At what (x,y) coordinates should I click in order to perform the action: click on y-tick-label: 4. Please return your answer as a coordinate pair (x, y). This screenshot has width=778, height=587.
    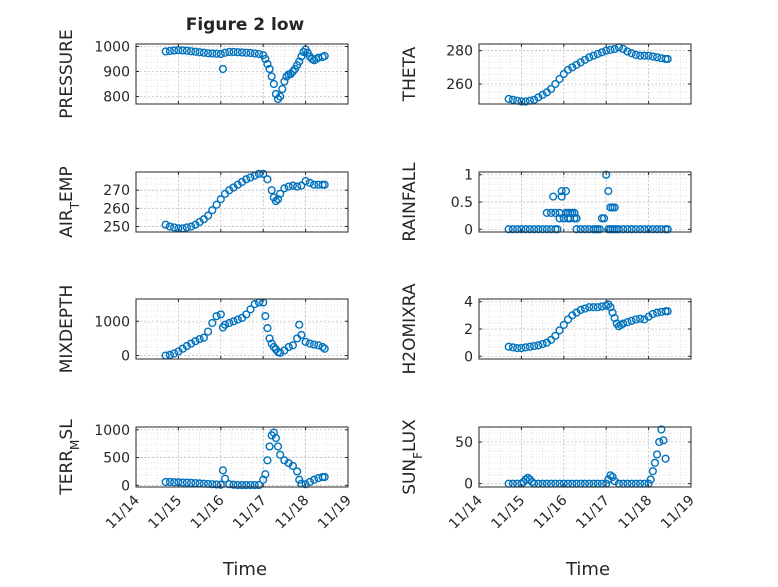
    Looking at the image, I should click on (468, 303).